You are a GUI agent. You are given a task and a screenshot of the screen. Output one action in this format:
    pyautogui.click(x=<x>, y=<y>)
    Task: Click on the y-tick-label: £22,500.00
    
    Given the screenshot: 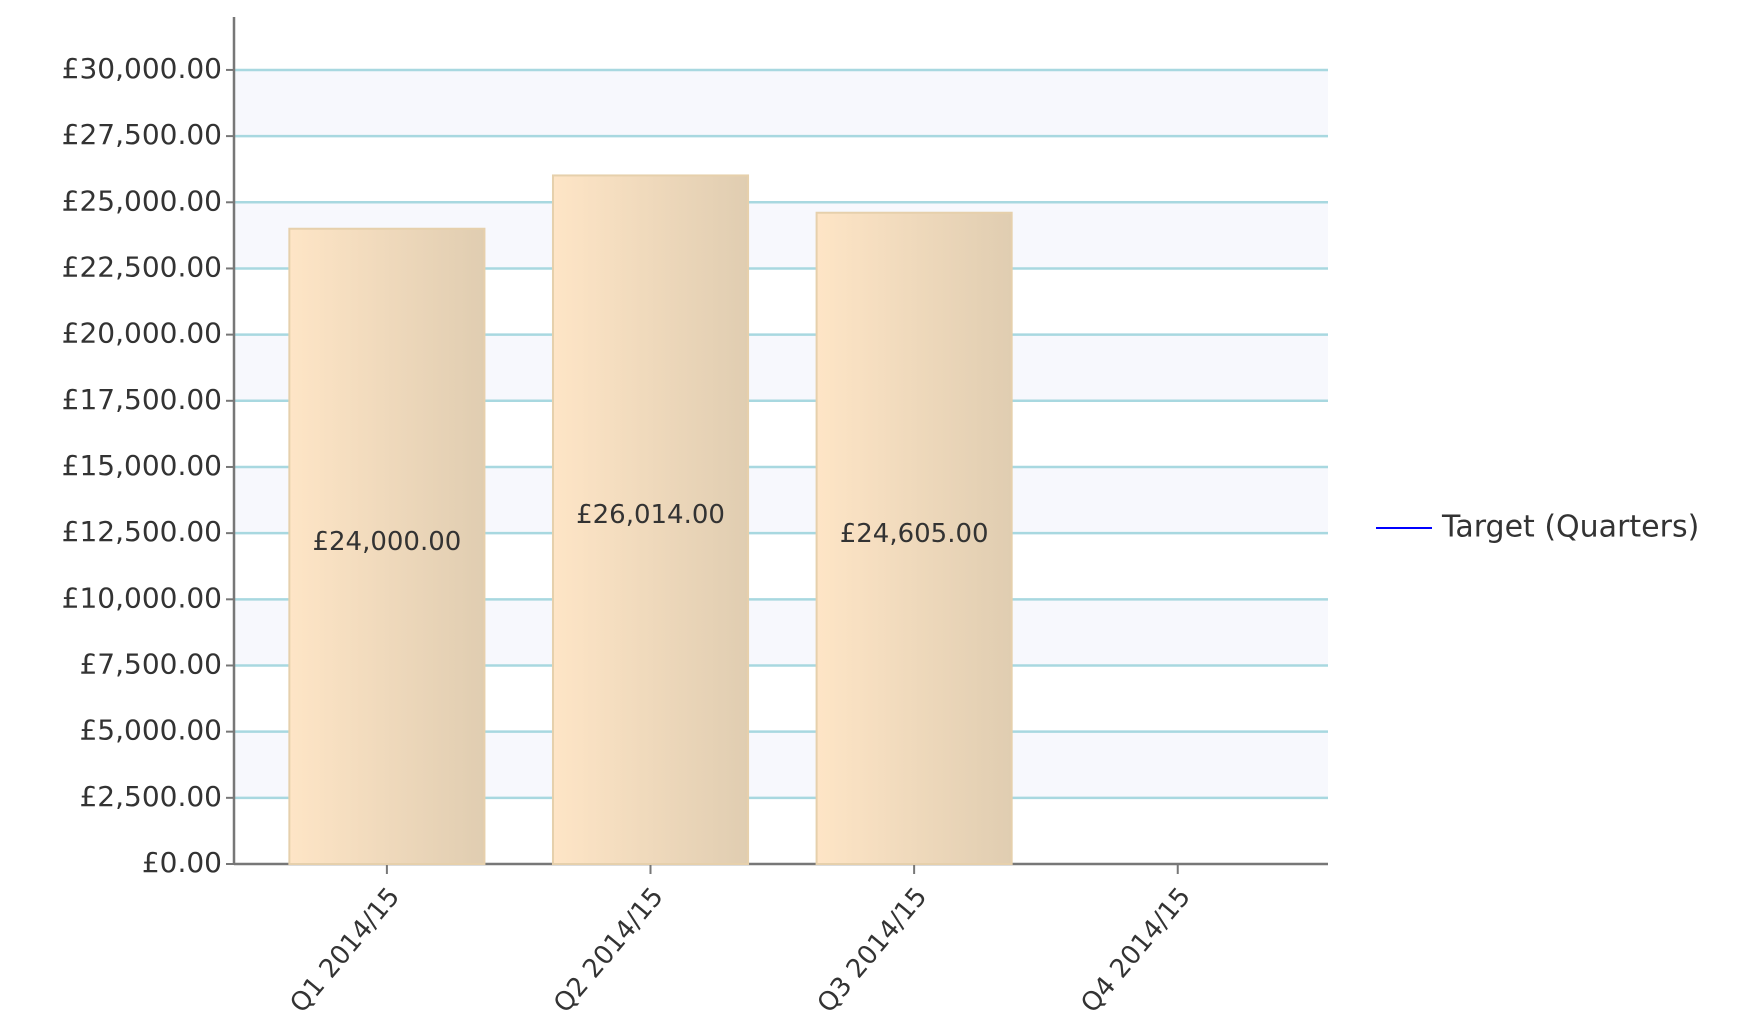 What is the action you would take?
    pyautogui.click(x=142, y=266)
    